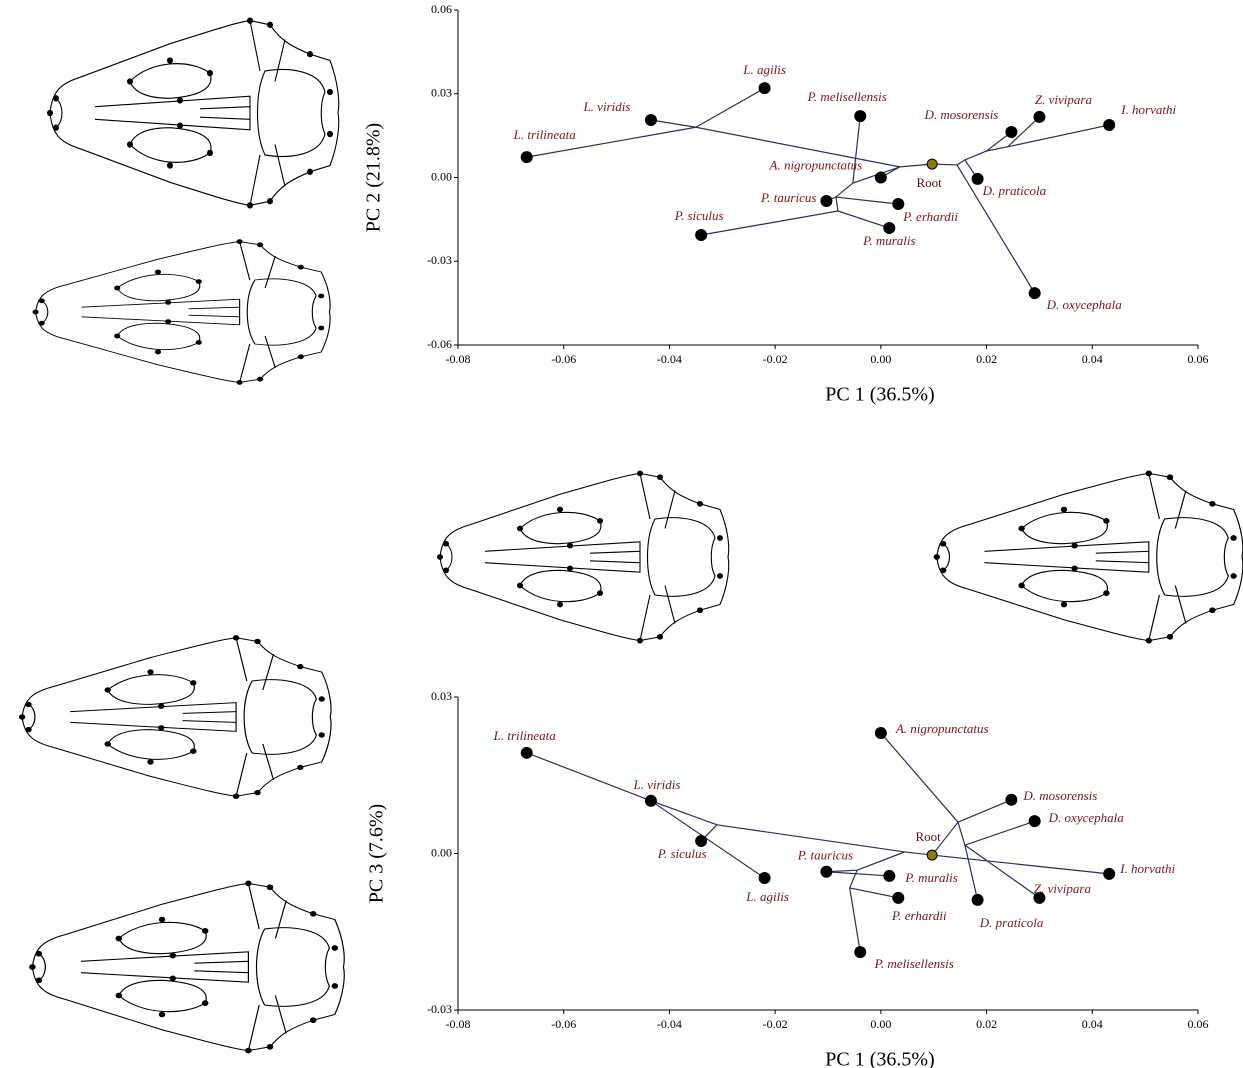  What do you see at coordinates (879, 395) in the screenshot?
I see `x-axis-label: PC 1 (36.5%)` at bounding box center [879, 395].